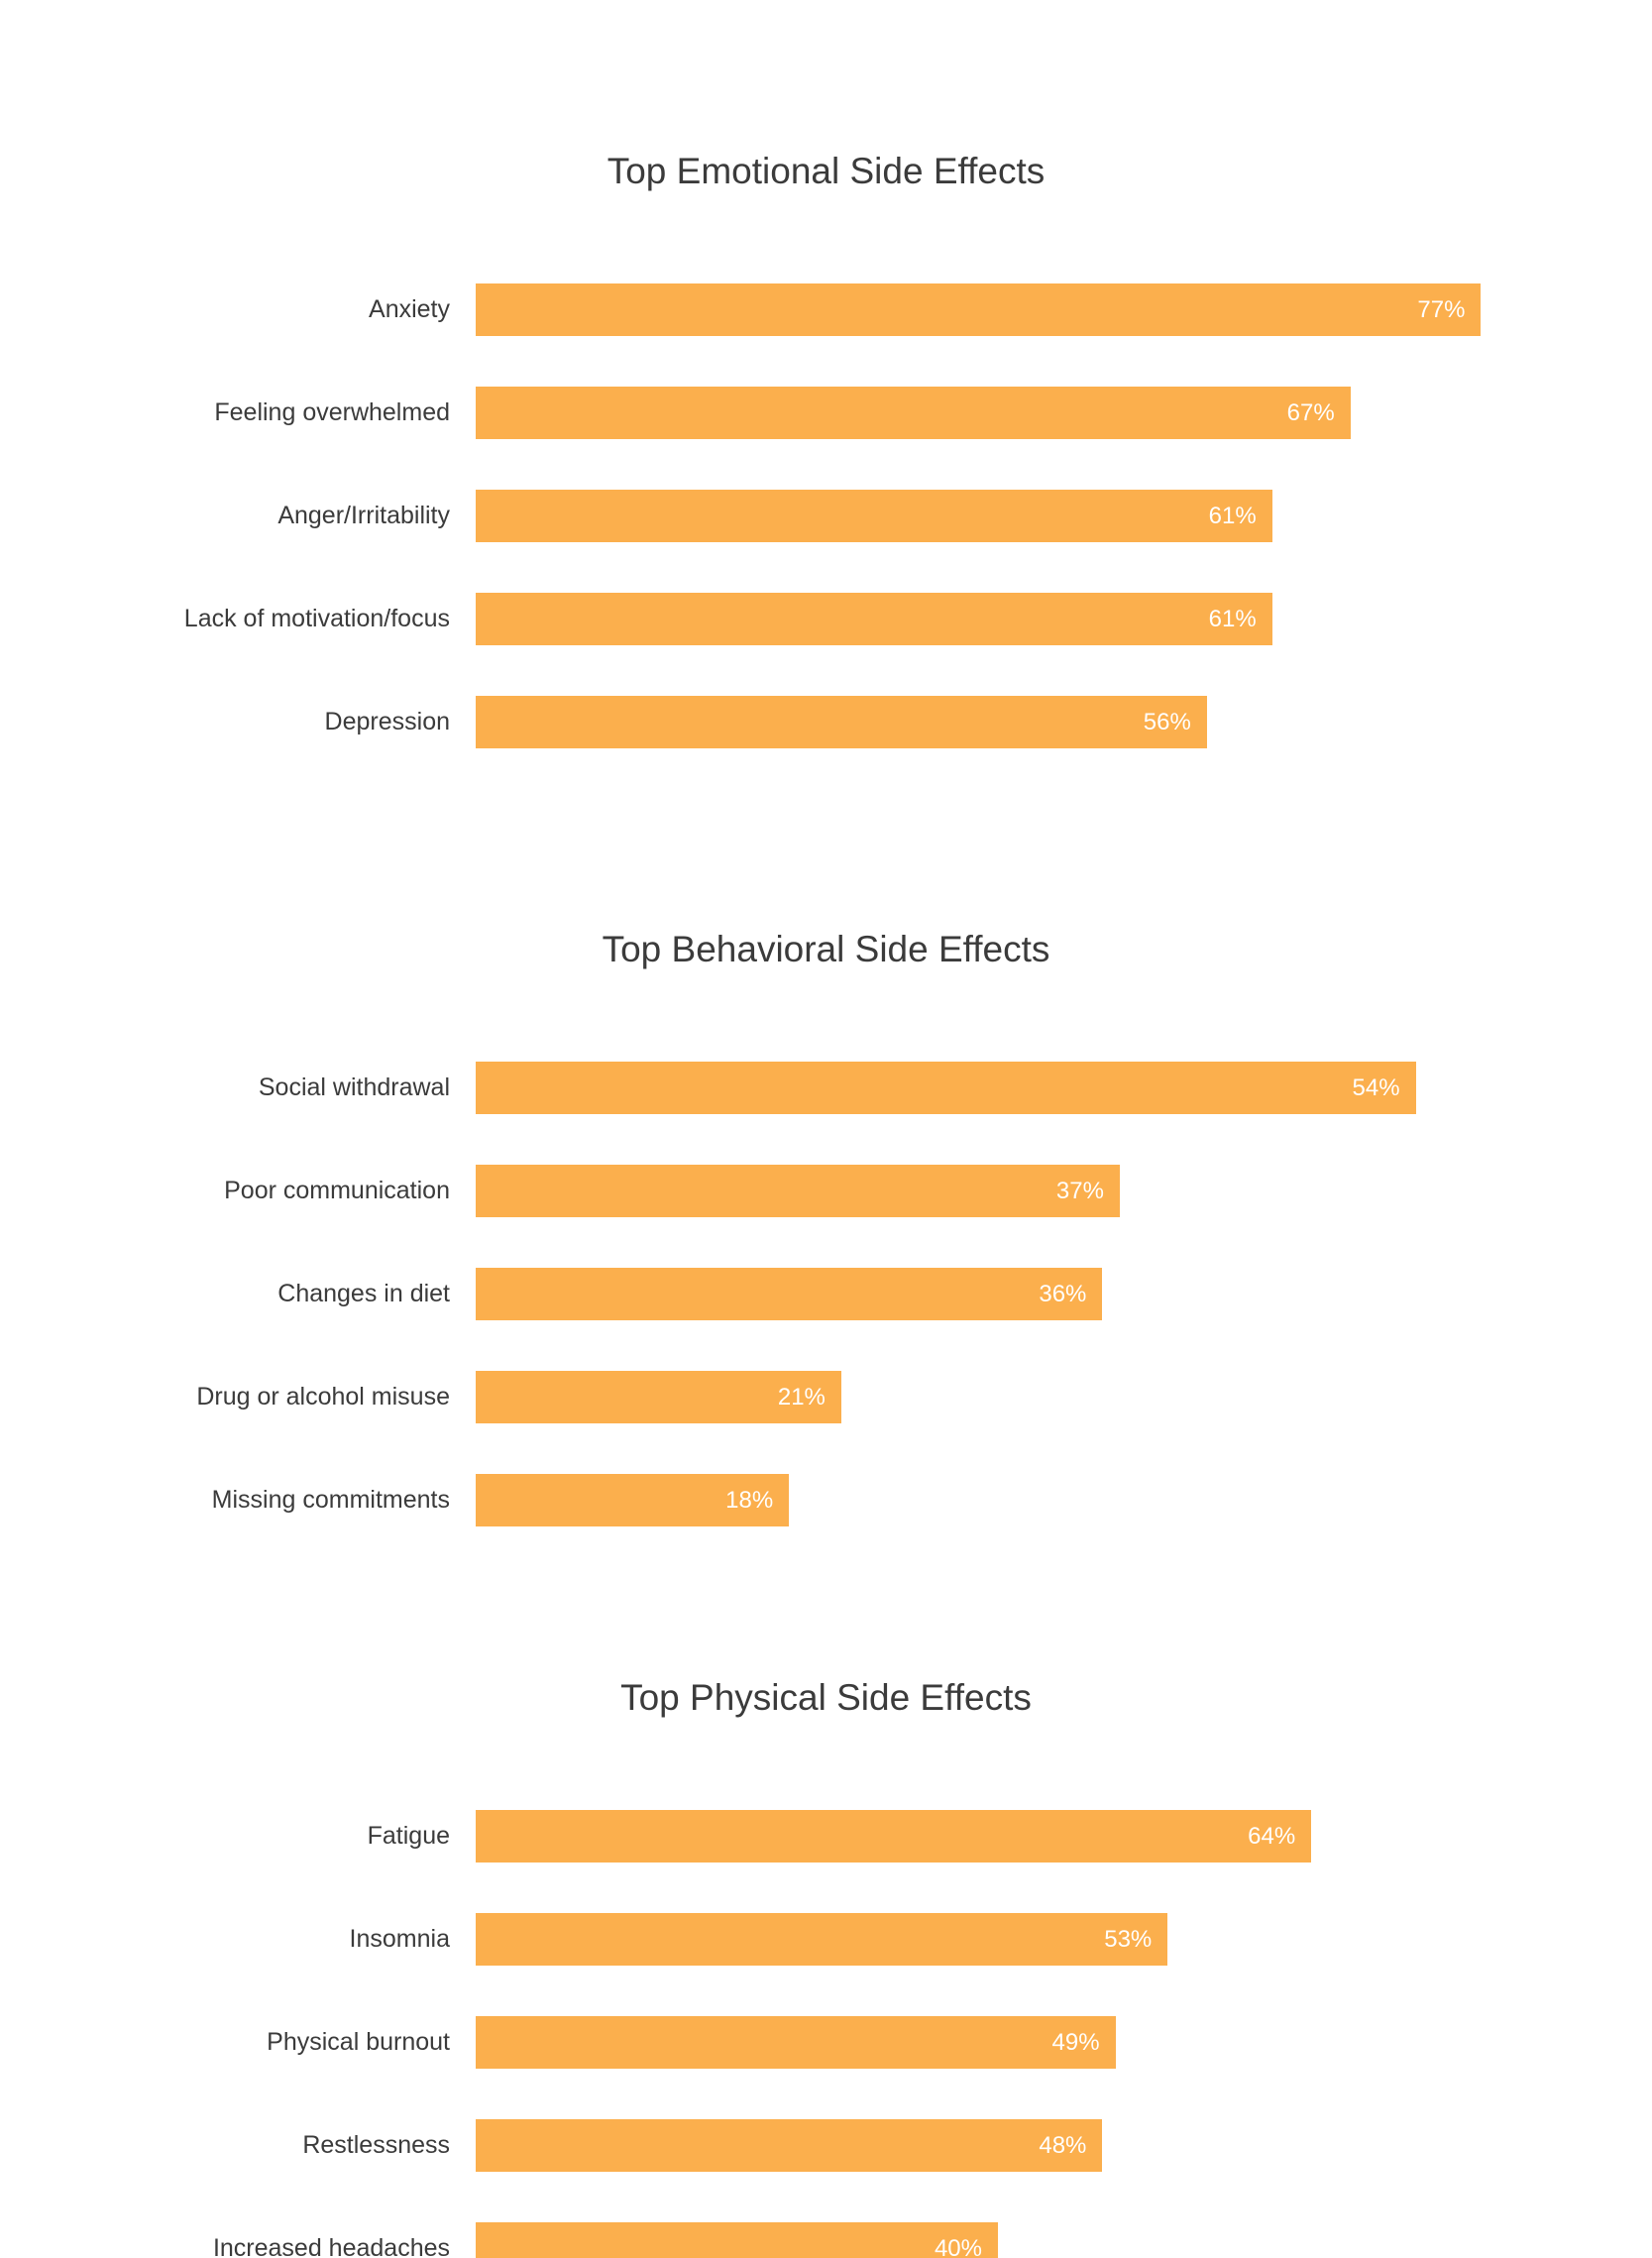 Image resolution: width=1652 pixels, height=2258 pixels. Describe the element at coordinates (1441, 309) in the screenshot. I see `bar-value-label: 77%` at that location.